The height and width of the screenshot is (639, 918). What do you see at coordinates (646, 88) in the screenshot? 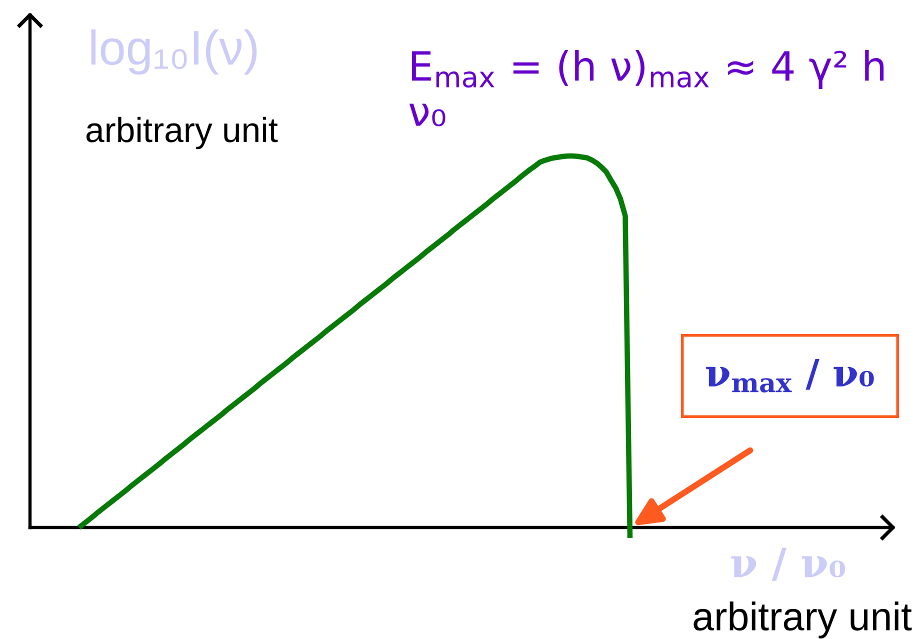
I see `text: E$_{max}$ = (h ν)$_{max}$ ≈ 4 γ² h ν₀` at bounding box center [646, 88].